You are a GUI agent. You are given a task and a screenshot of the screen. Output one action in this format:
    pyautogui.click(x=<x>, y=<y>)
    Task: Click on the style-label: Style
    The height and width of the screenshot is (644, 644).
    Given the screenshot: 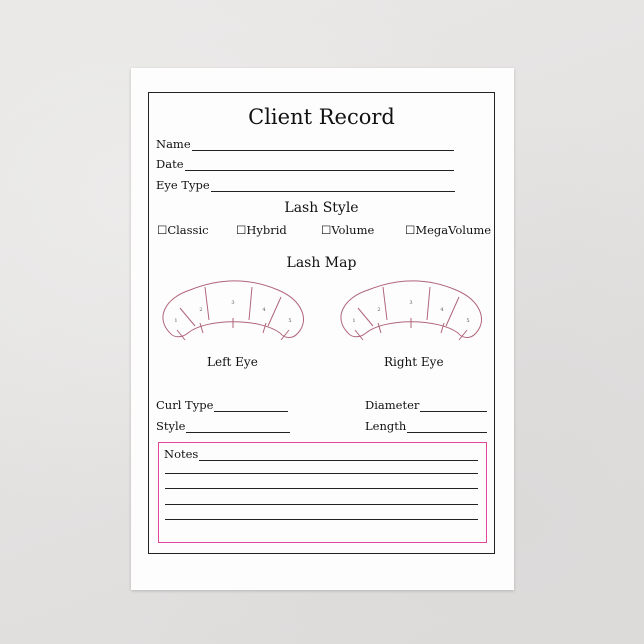 What is the action you would take?
    pyautogui.click(x=171, y=426)
    